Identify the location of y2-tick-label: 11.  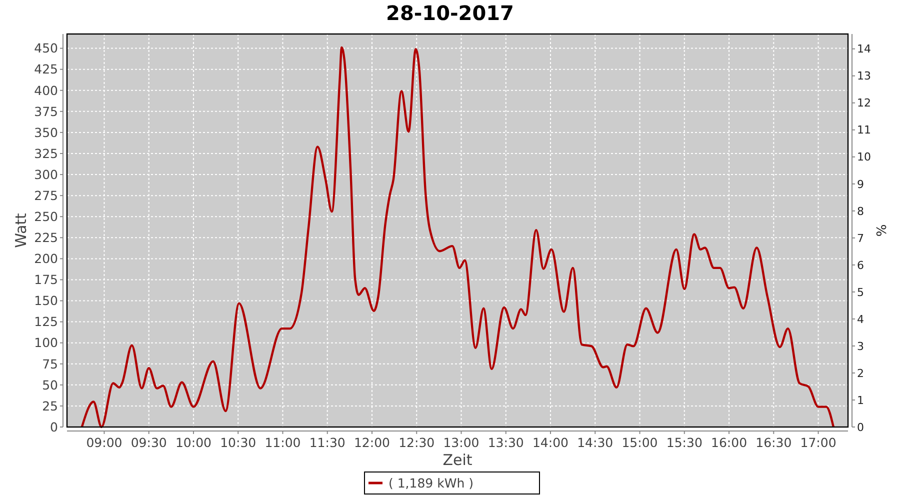
(864, 130).